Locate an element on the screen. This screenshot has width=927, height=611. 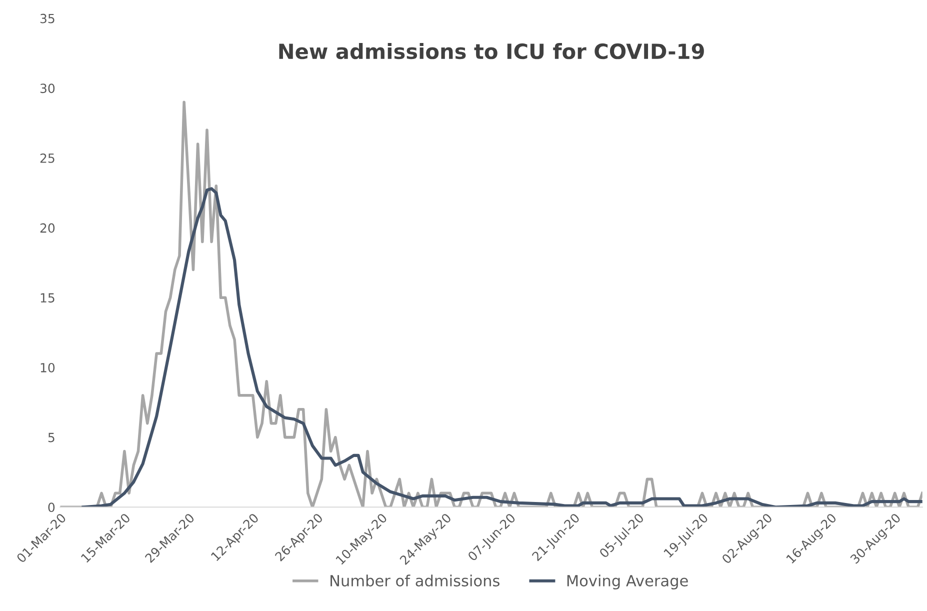
y-tick-label: 5 is located at coordinates (51, 437).